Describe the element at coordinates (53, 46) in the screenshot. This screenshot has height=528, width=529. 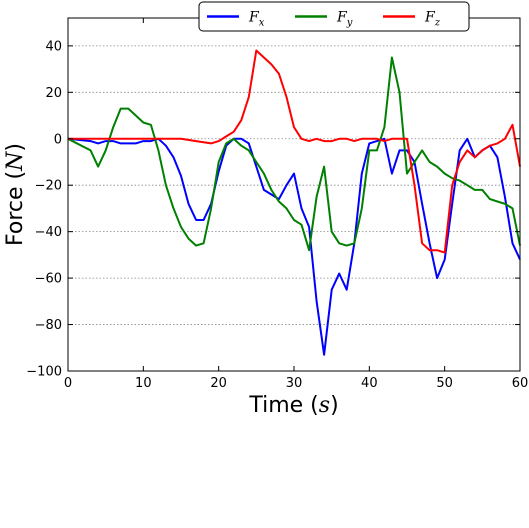
I see `y-tick-label: 40` at that location.